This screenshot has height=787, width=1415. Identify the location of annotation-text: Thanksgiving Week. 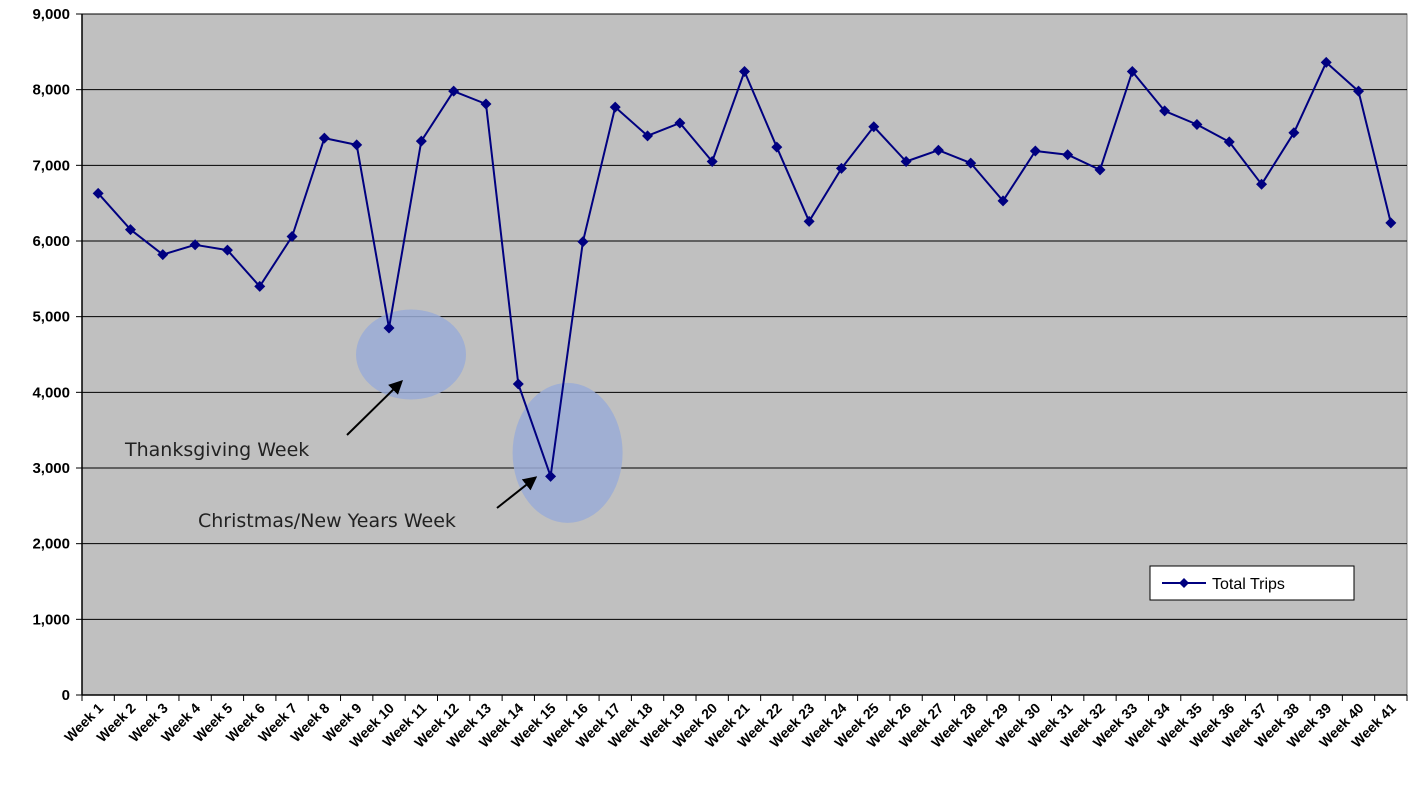
(216, 450).